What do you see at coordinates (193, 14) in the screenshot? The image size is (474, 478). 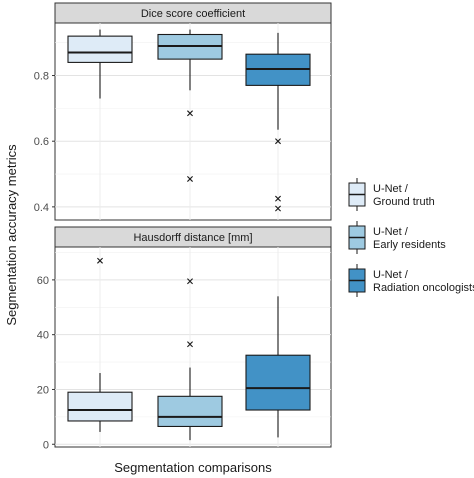 I see `panel-dice-title: Dice score coefficient` at bounding box center [193, 14].